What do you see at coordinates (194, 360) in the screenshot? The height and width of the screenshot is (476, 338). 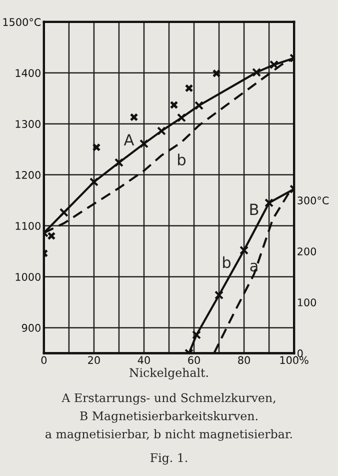 I see `x-tick-label: 60` at bounding box center [194, 360].